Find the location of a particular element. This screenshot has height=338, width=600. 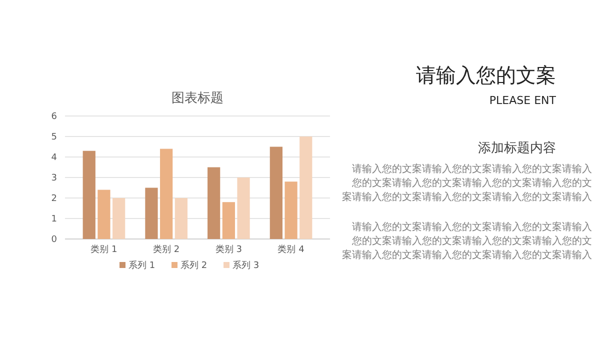

x-tick-label: 类别 1 is located at coordinates (104, 249).